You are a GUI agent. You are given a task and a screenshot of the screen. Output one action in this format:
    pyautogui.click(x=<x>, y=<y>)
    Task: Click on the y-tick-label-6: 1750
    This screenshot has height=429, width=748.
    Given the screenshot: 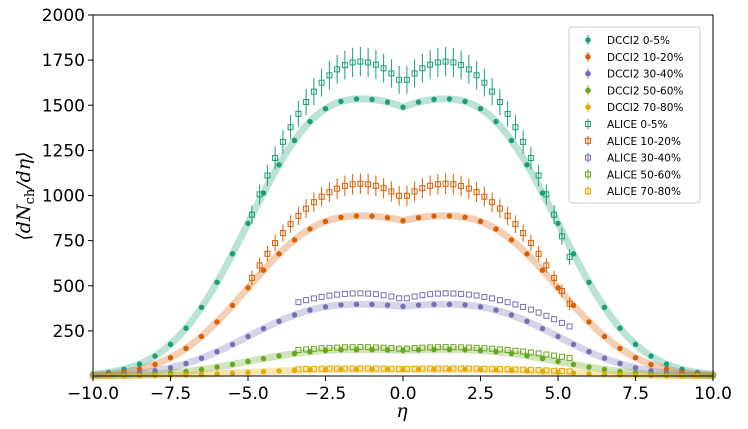 What is the action you would take?
    pyautogui.click(x=63, y=61)
    